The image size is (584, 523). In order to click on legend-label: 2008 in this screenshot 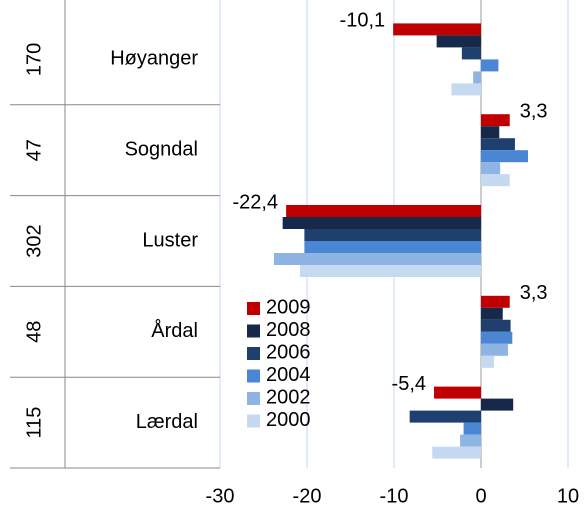, I will do `click(288, 330)`.